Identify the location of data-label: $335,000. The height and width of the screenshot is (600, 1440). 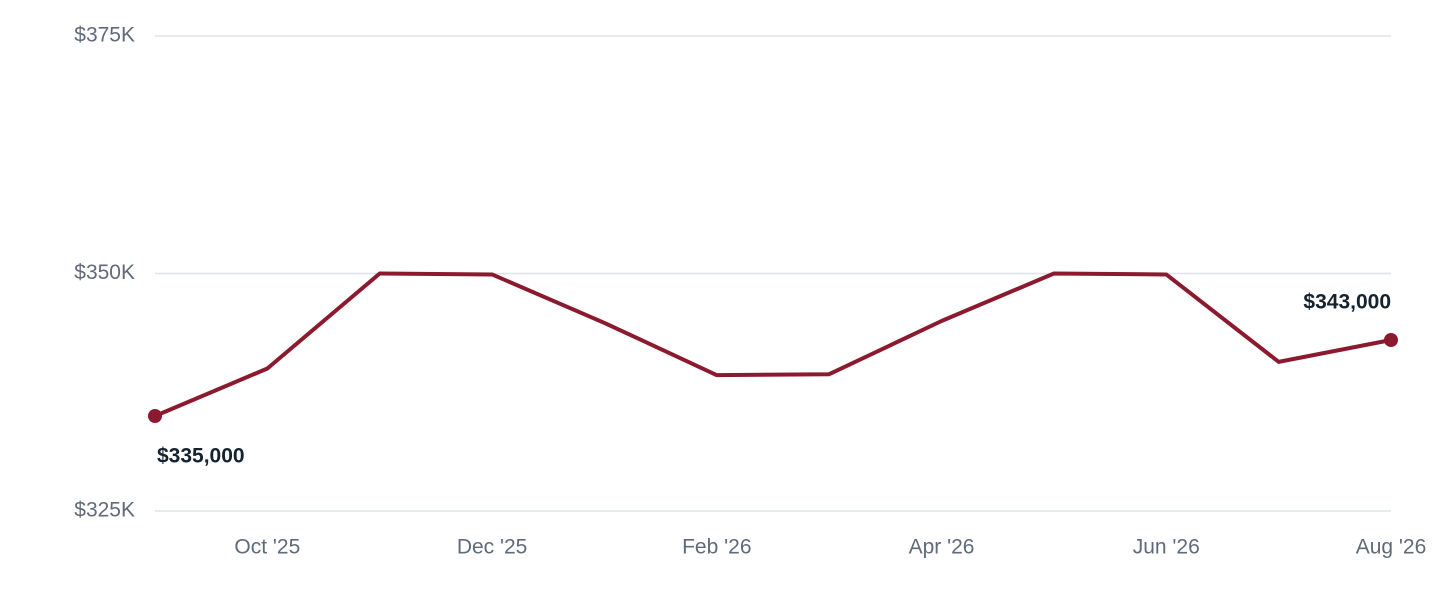
(201, 456).